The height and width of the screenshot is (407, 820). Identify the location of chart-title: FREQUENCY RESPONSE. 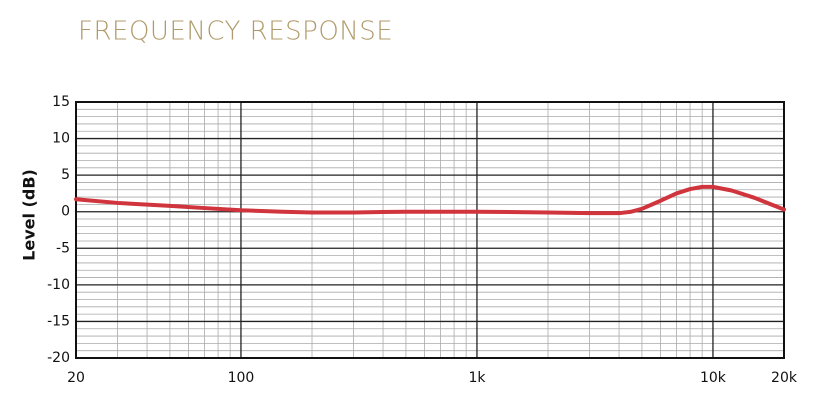
(235, 32).